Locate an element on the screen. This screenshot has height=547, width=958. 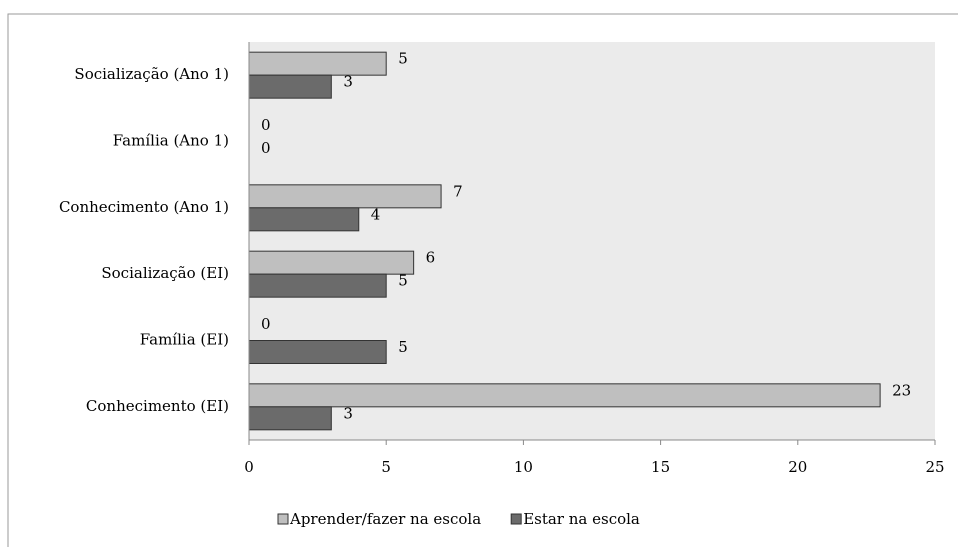
x-tick-label: 25 is located at coordinates (934, 467).